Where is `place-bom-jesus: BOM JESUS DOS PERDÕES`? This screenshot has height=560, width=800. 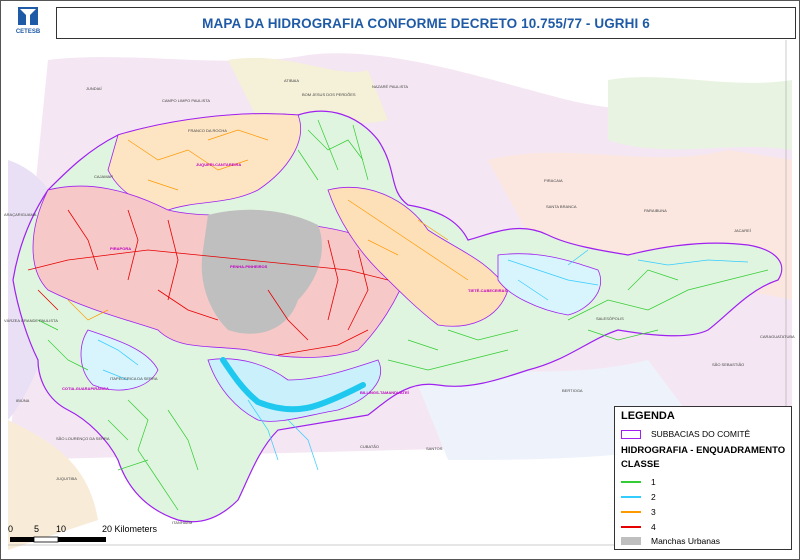
place-bom-jesus: BOM JESUS DOS PERDÕES is located at coordinates (329, 94).